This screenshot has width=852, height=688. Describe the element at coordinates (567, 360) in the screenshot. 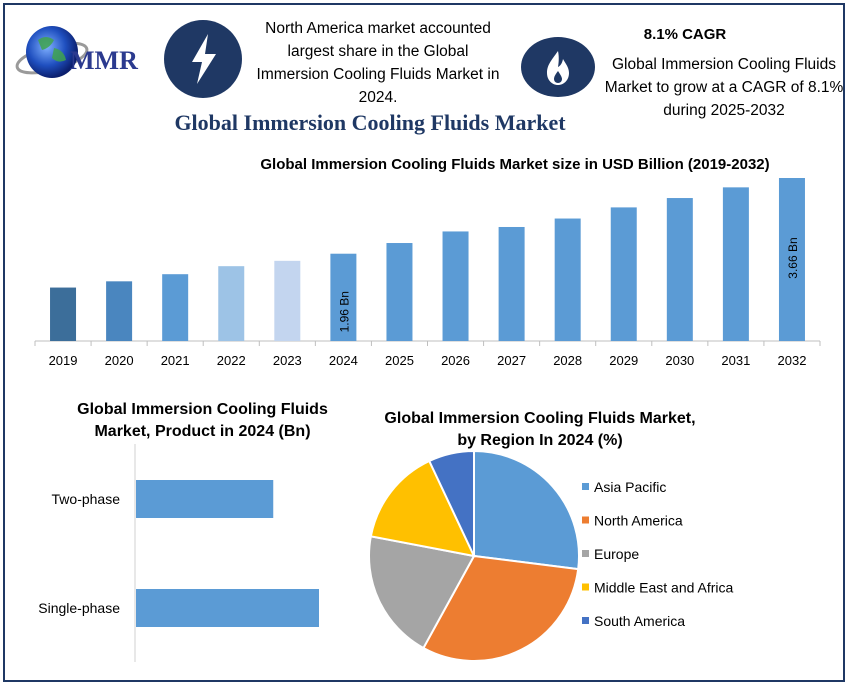

I see `x-tick-label: 2028` at that location.